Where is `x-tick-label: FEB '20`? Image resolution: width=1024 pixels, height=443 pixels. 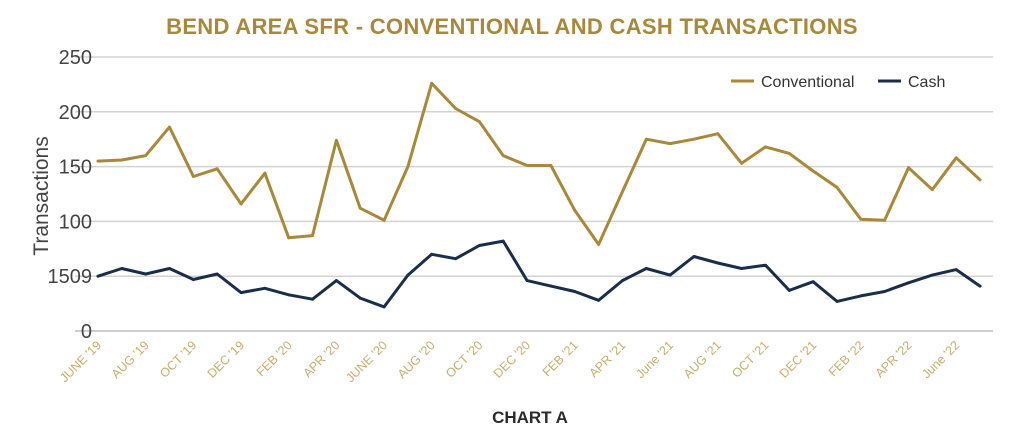 x-tick-label: FEB '20 is located at coordinates (274, 358).